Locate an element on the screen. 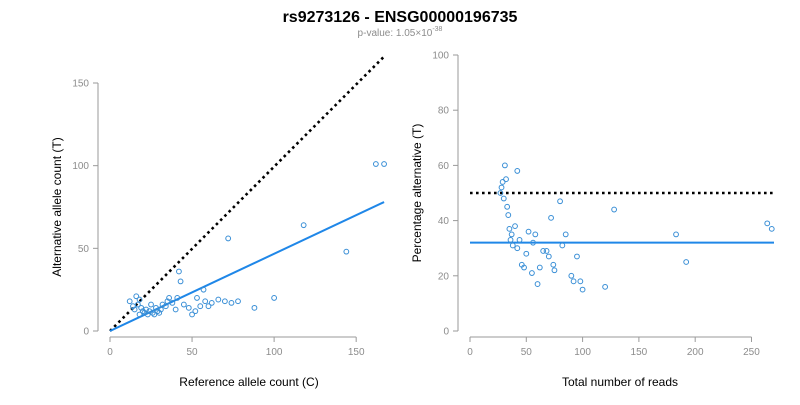  right-x-tick-label: 200 is located at coordinates (695, 352).